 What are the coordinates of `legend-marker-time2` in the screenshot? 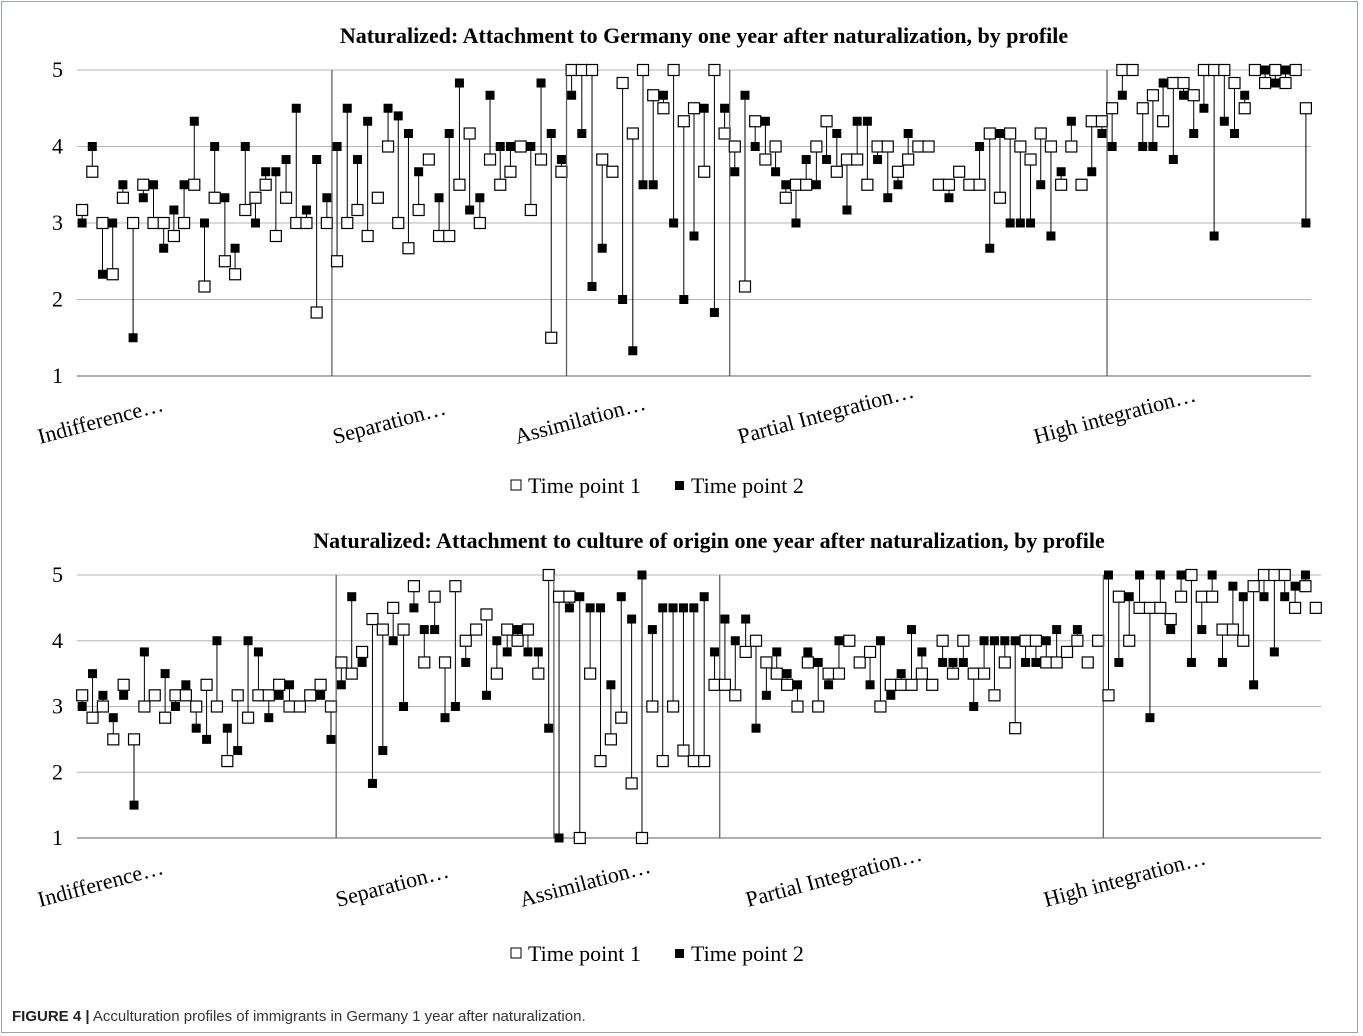 It's located at (679, 953).